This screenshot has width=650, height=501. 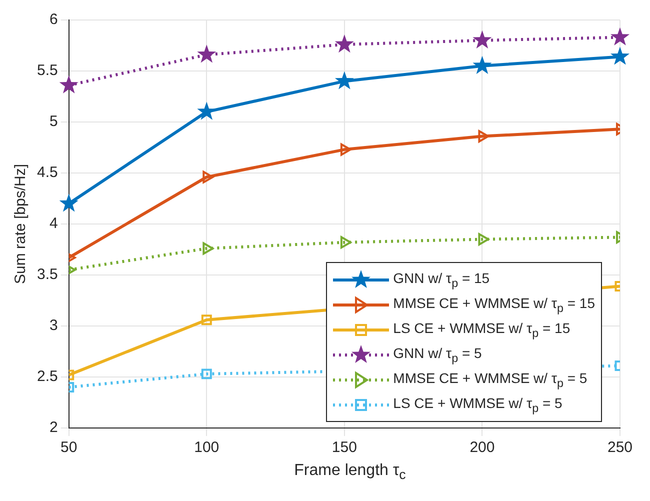 What do you see at coordinates (477, 404) in the screenshot?
I see `legend-label: LS CE + WMMSE w/ τ$_{p}$ = 5` at bounding box center [477, 404].